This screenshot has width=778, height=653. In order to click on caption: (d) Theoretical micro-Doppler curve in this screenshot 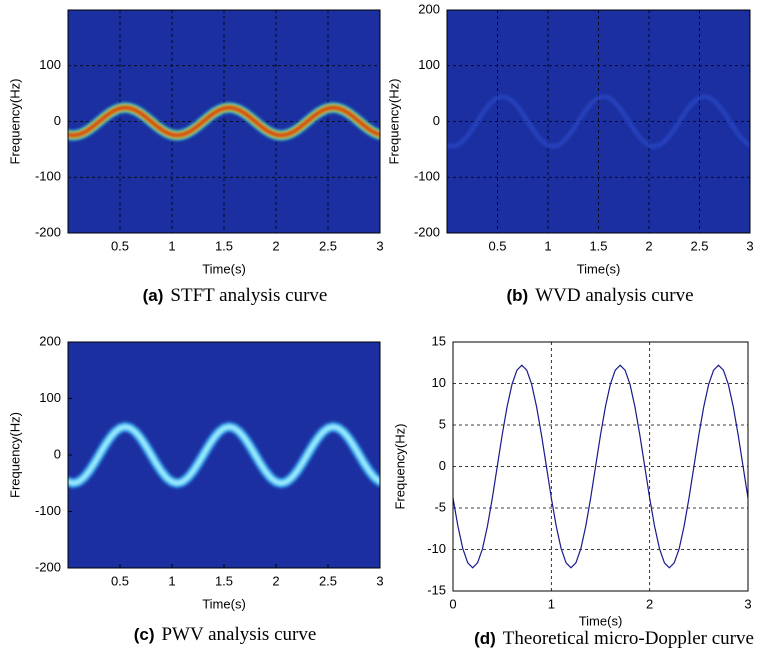, I will do `click(614, 638)`.